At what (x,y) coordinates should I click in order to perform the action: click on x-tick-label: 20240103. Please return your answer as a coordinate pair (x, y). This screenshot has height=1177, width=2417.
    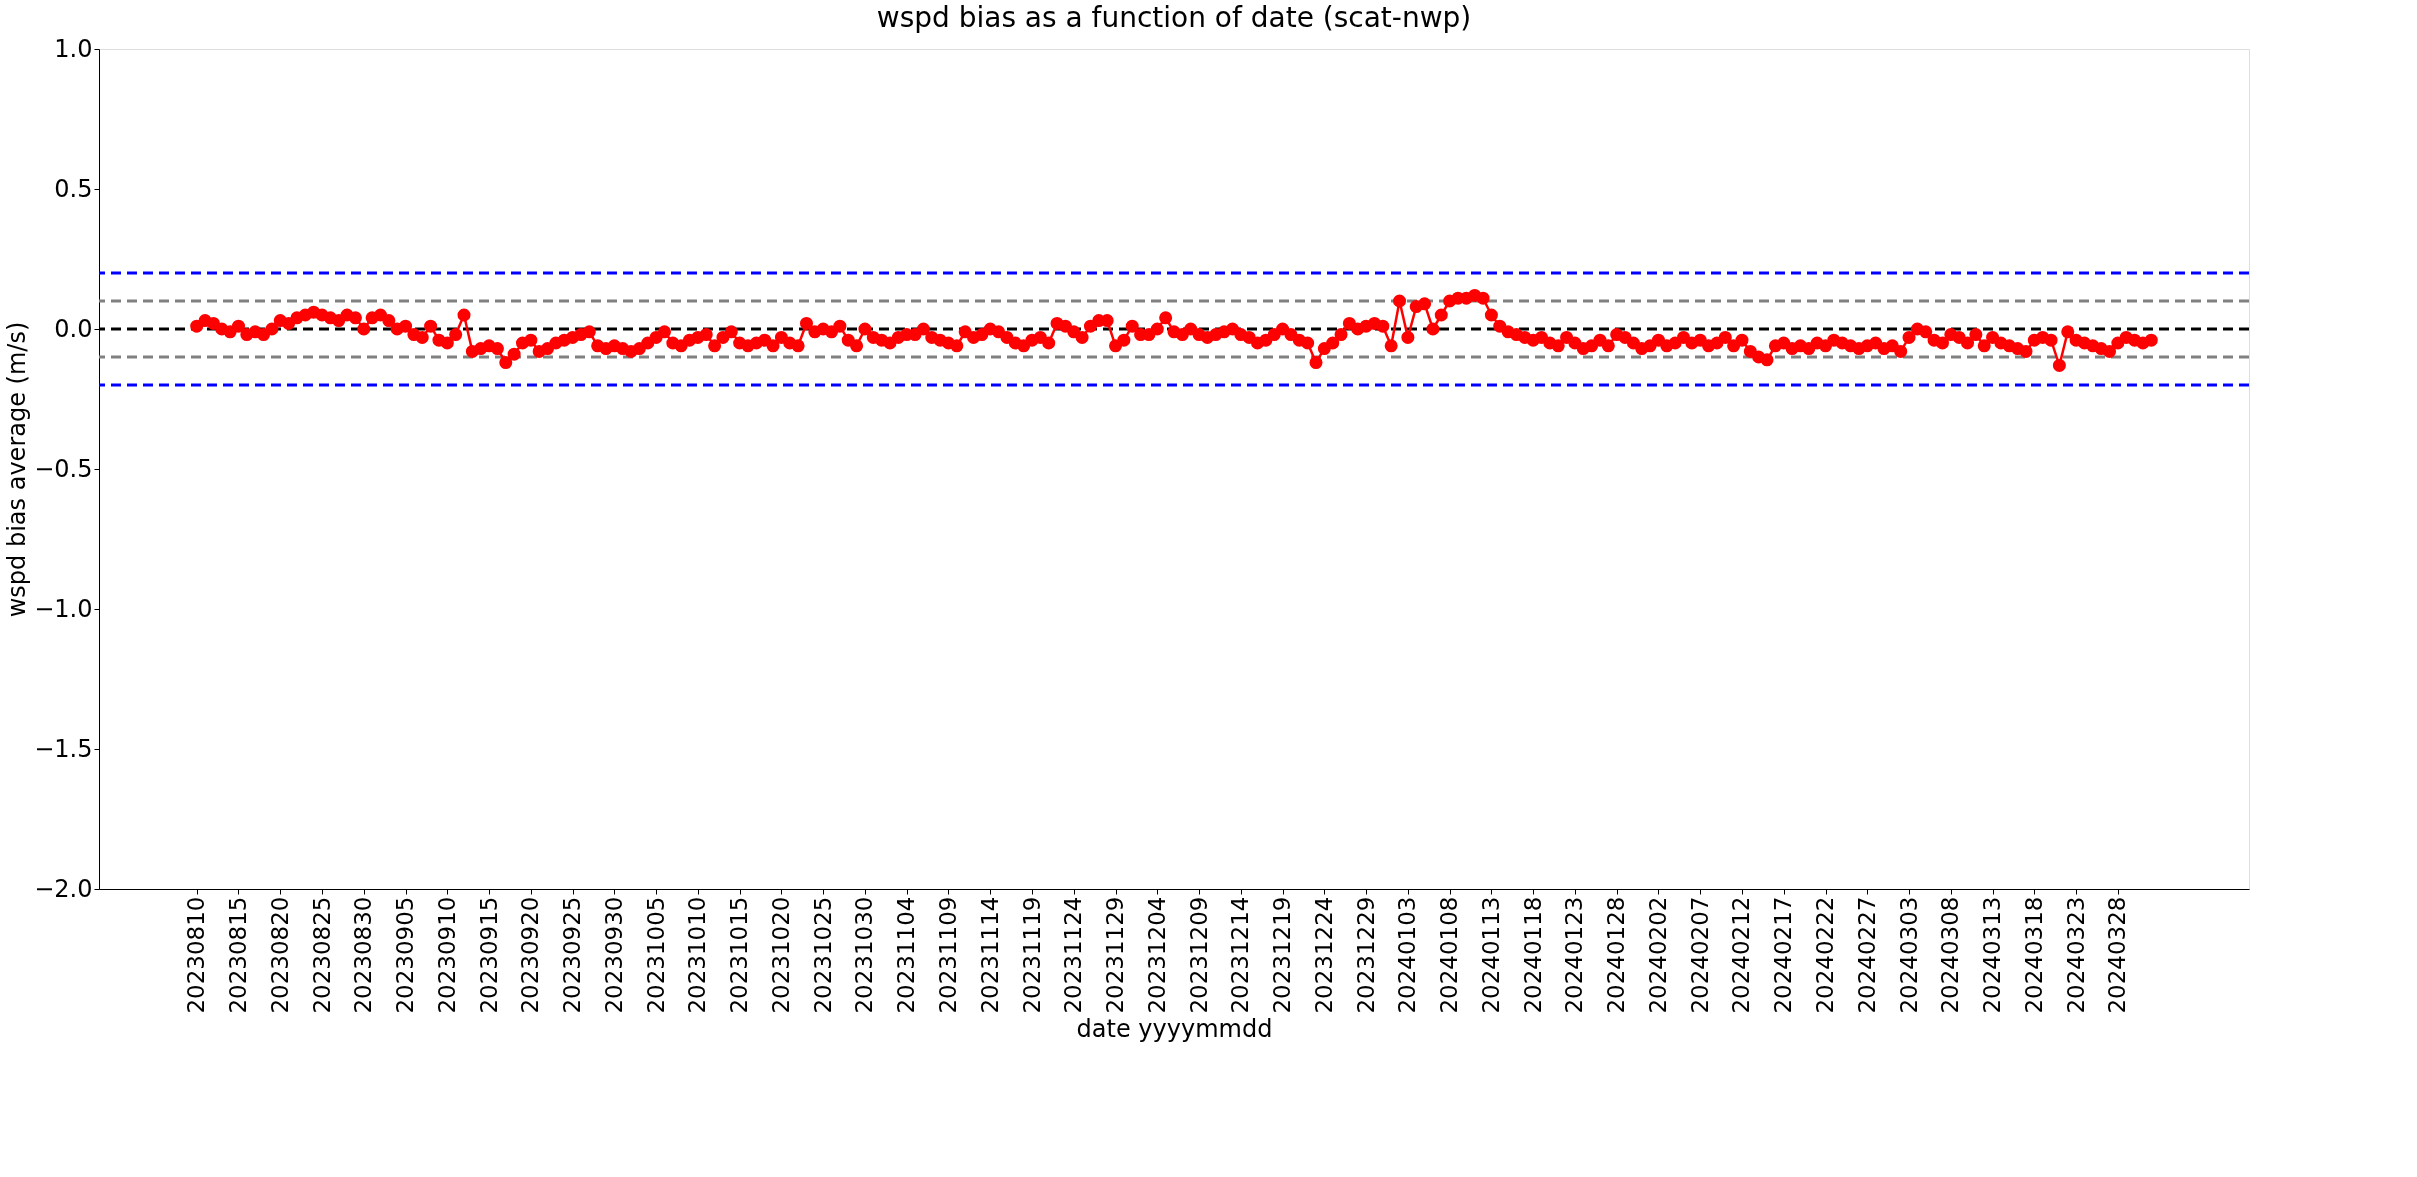
    Looking at the image, I should click on (1407, 955).